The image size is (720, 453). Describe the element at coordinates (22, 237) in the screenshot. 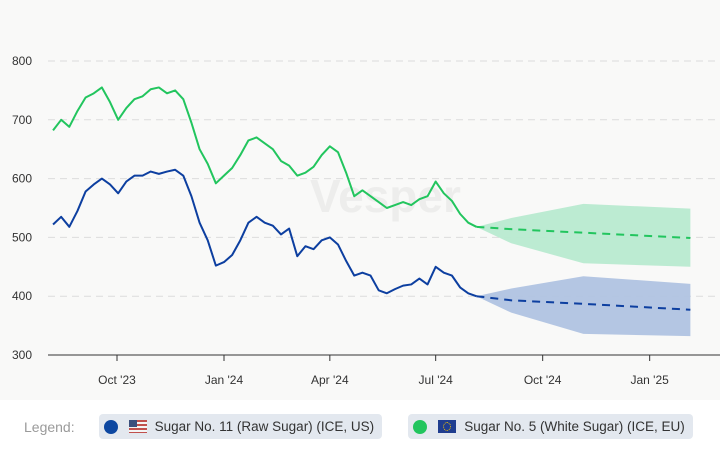

I see `y-tick-label: 500` at that location.